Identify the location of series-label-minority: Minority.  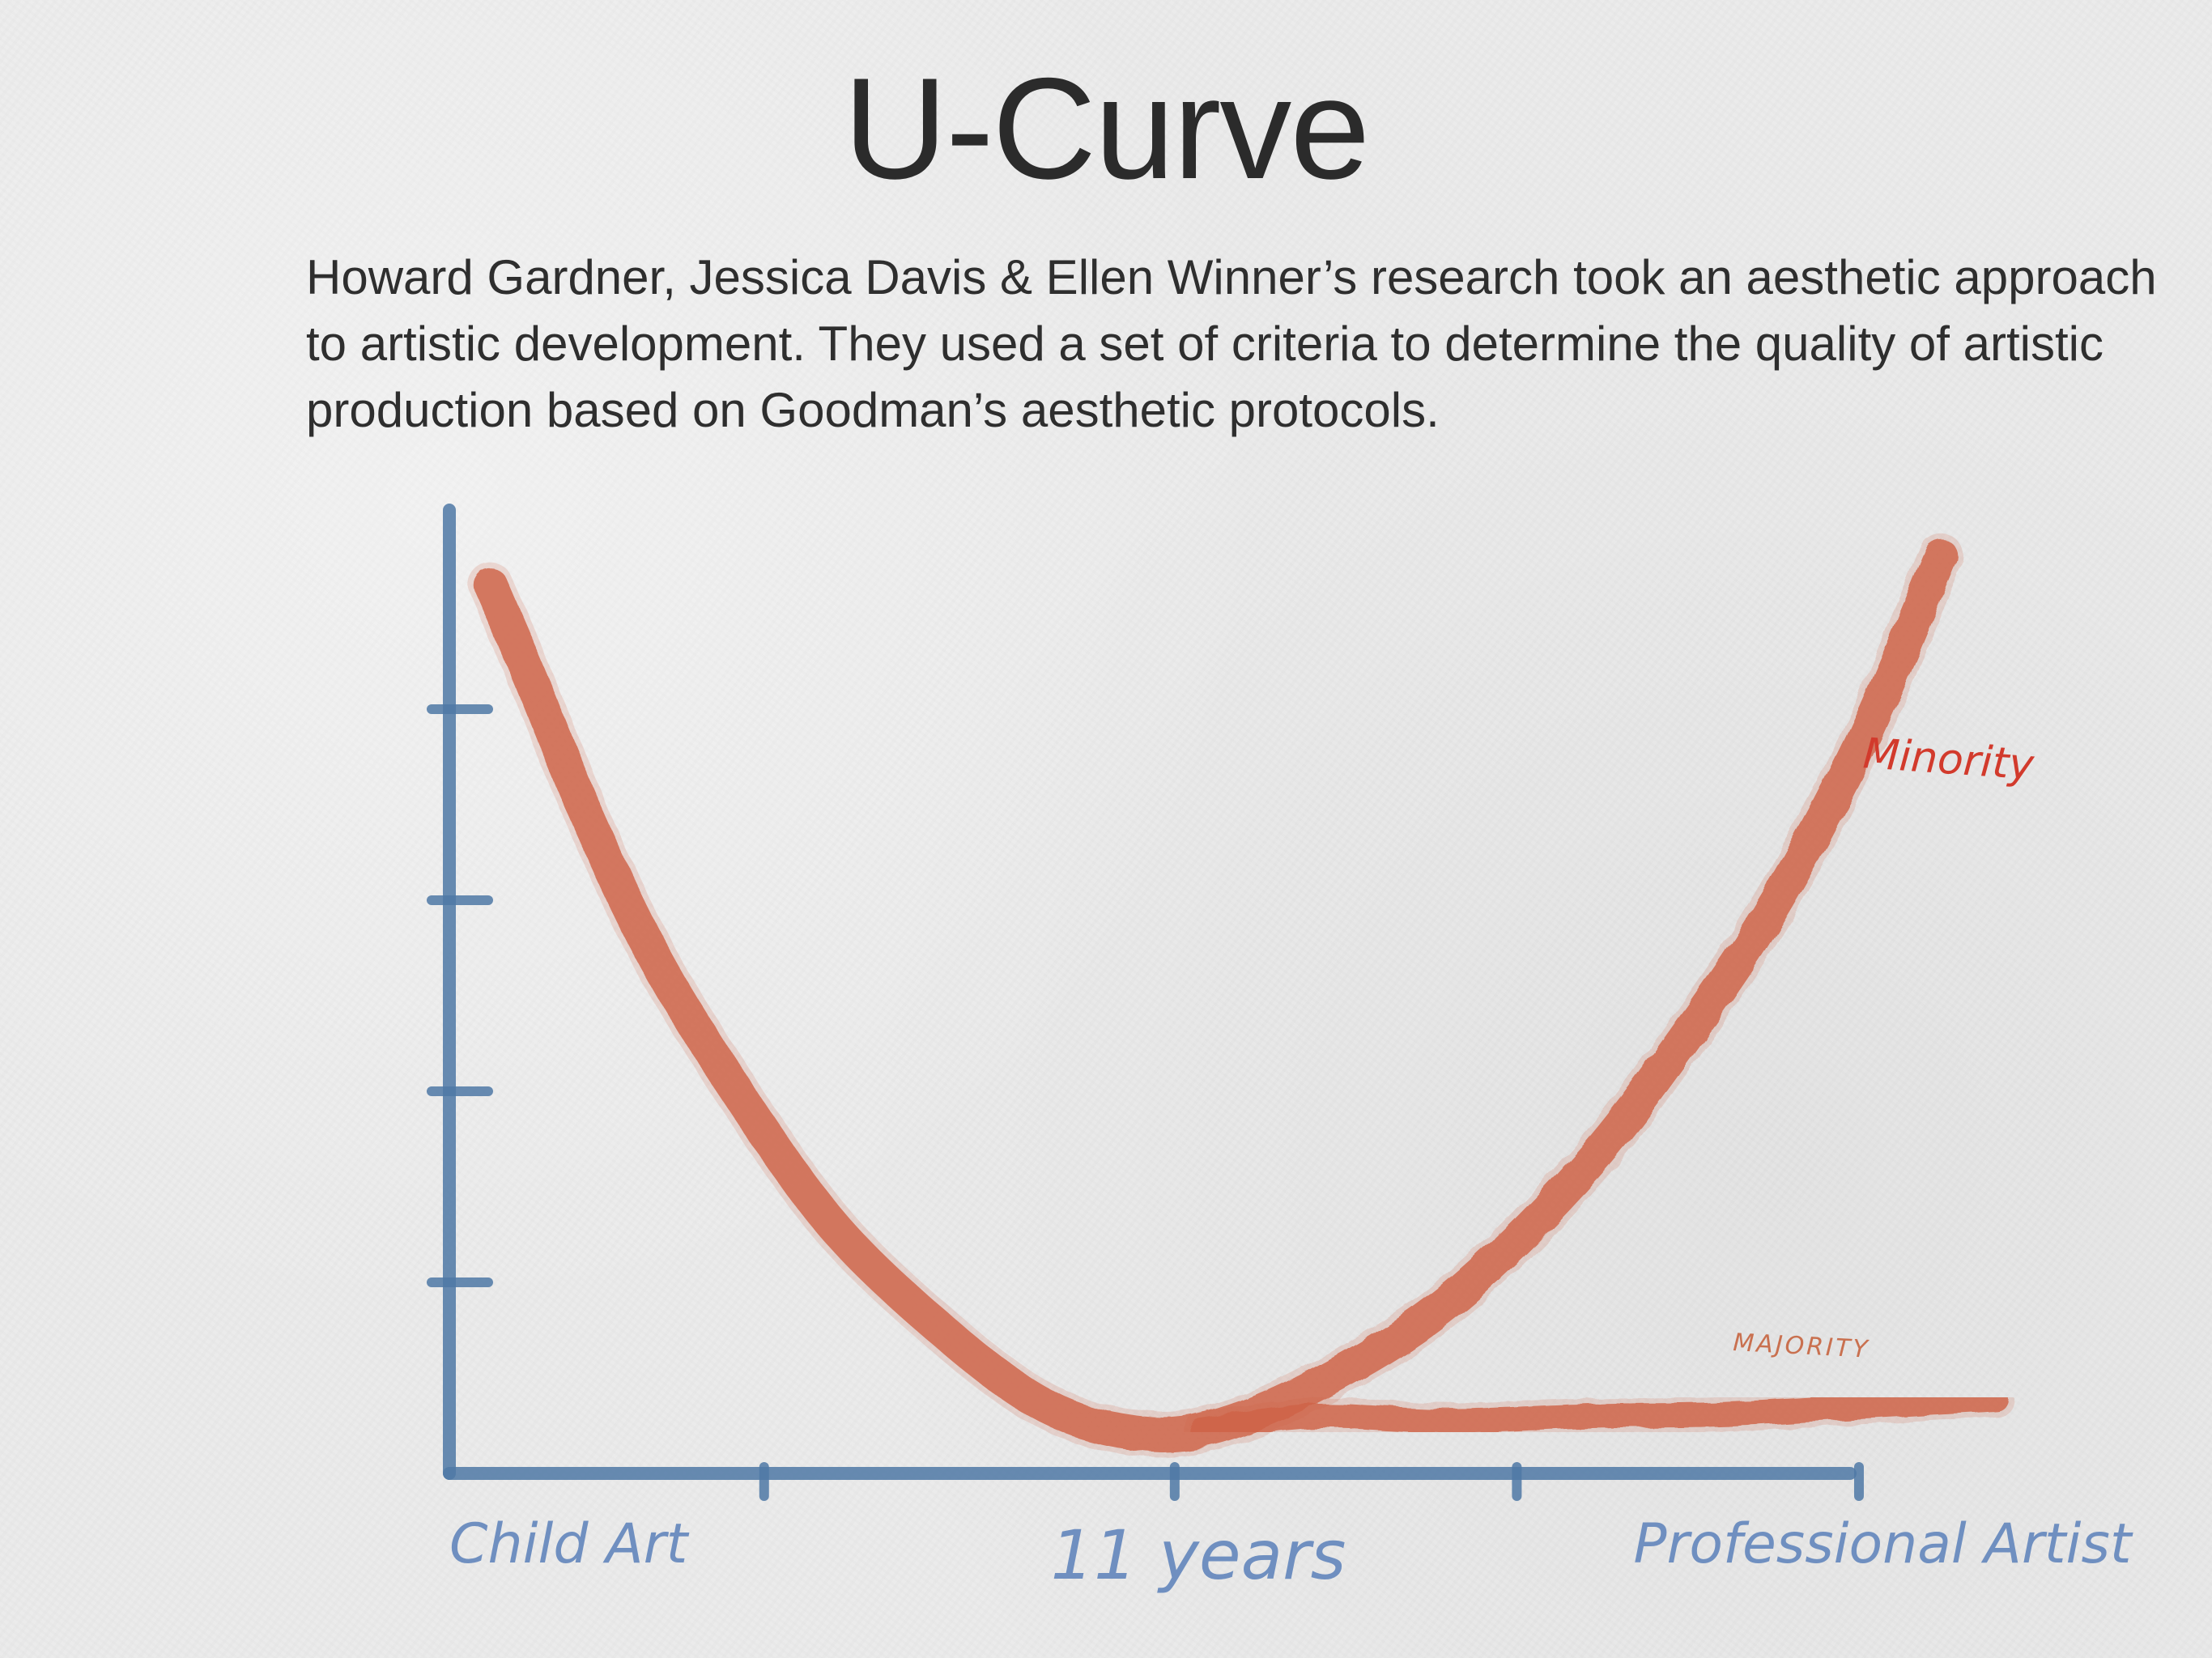
(1948, 759).